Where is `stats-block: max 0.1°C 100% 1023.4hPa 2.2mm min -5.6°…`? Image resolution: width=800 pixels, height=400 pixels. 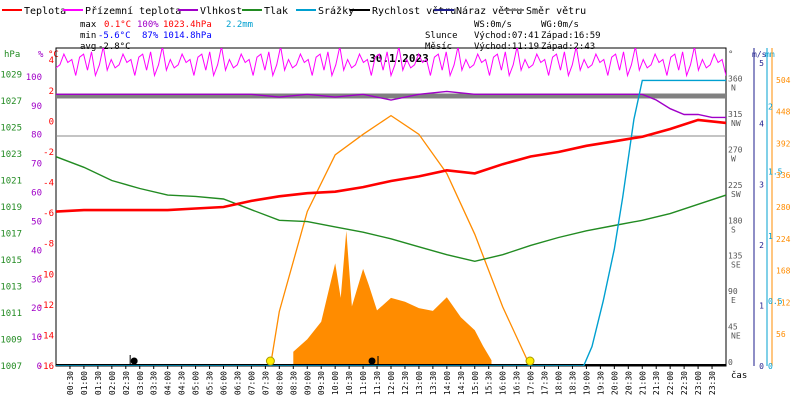 stats-block: max 0.1°C 100% 1023.4hPa 2.2mm min -5.6°… is located at coordinates (340, 36).